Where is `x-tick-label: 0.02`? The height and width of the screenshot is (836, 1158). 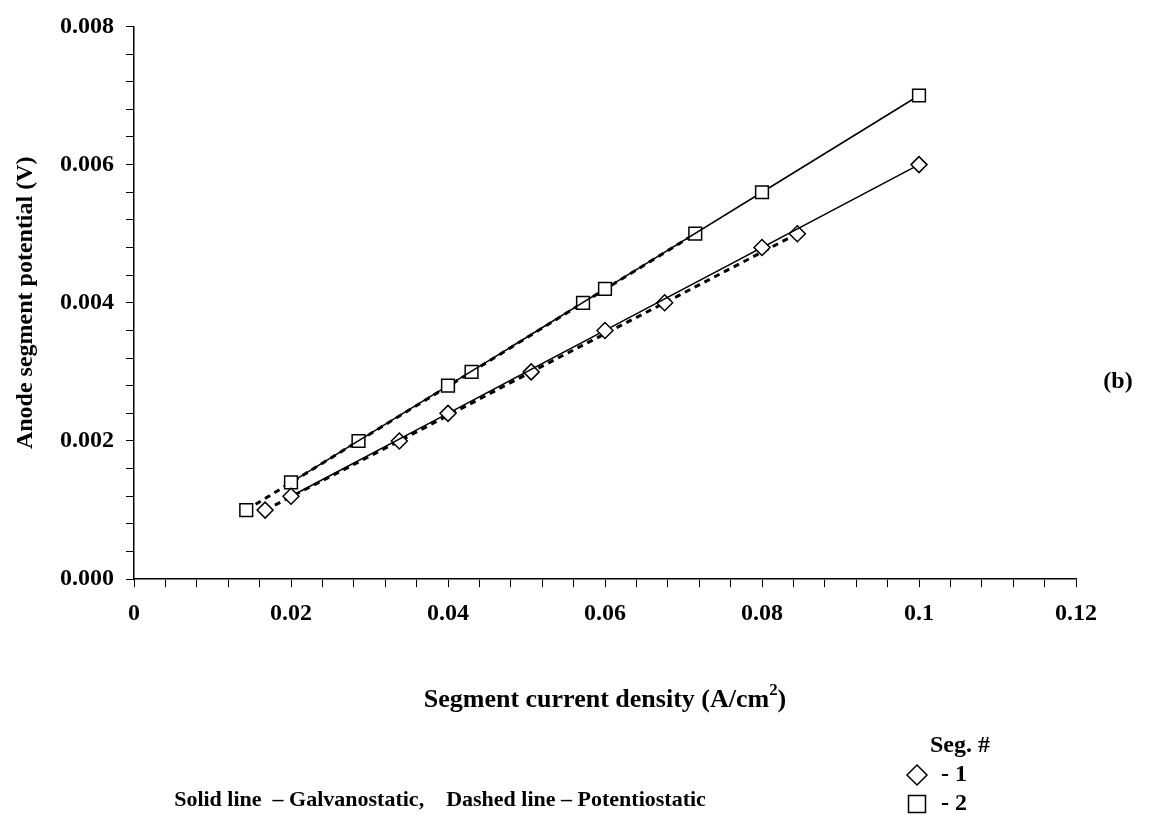
x-tick-label: 0.02 is located at coordinates (291, 611).